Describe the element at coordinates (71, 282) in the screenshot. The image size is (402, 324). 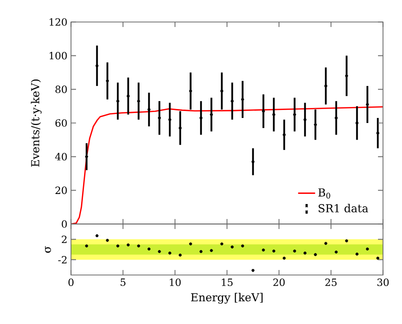
I see `x-tick-label: 0` at that location.